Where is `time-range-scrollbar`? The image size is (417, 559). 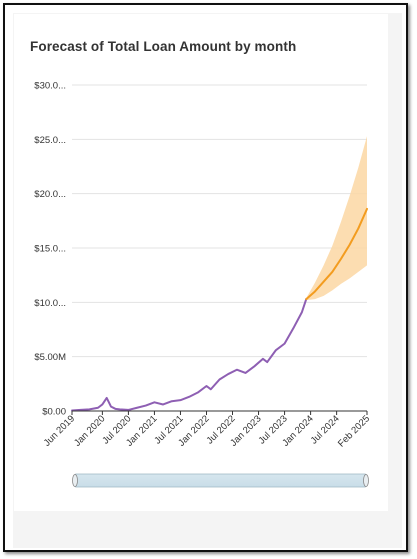
time-range-scrollbar is located at coordinates (220, 480).